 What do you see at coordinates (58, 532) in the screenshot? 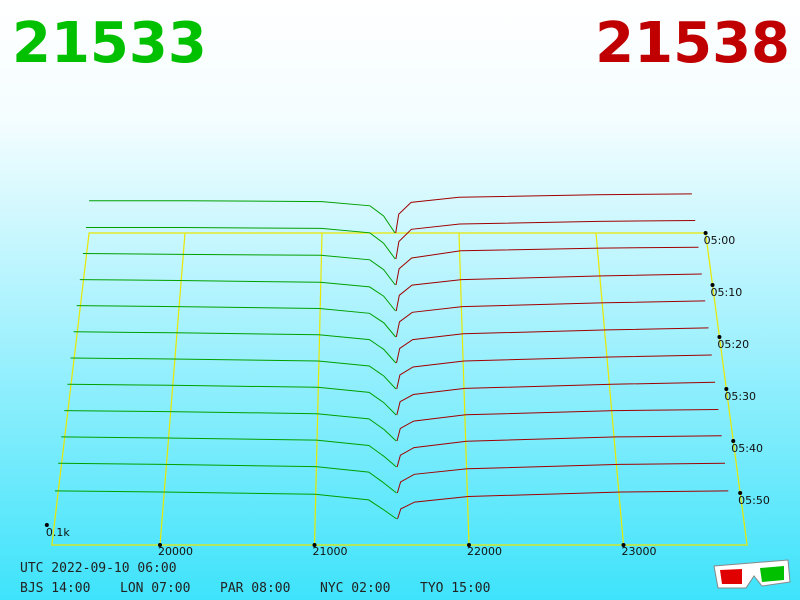
I see `depth-label: 0.1k` at bounding box center [58, 532].